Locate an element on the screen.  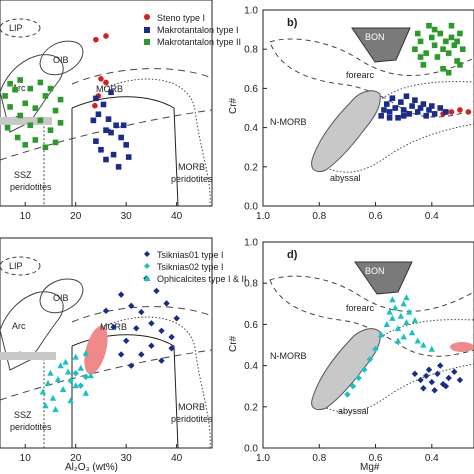
oib-field is located at coordinates (61, 58).